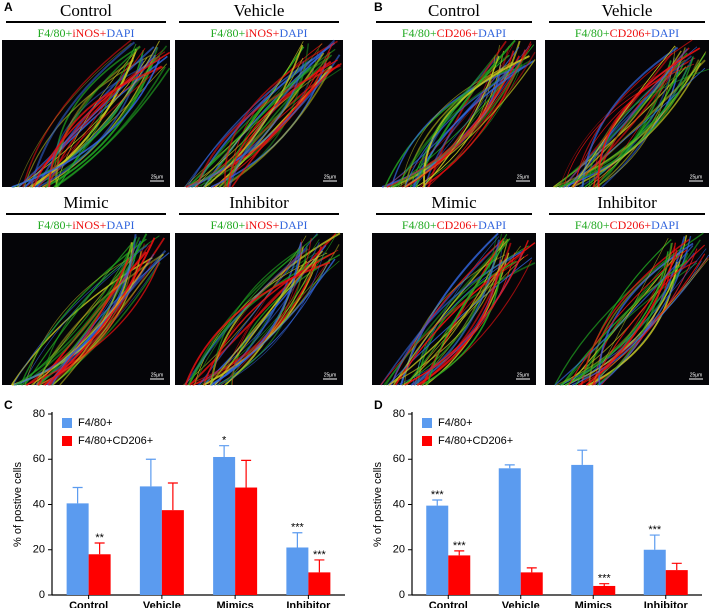 The width and height of the screenshot is (709, 608). Describe the element at coordinates (99, 538) in the screenshot. I see `significance: **` at that location.